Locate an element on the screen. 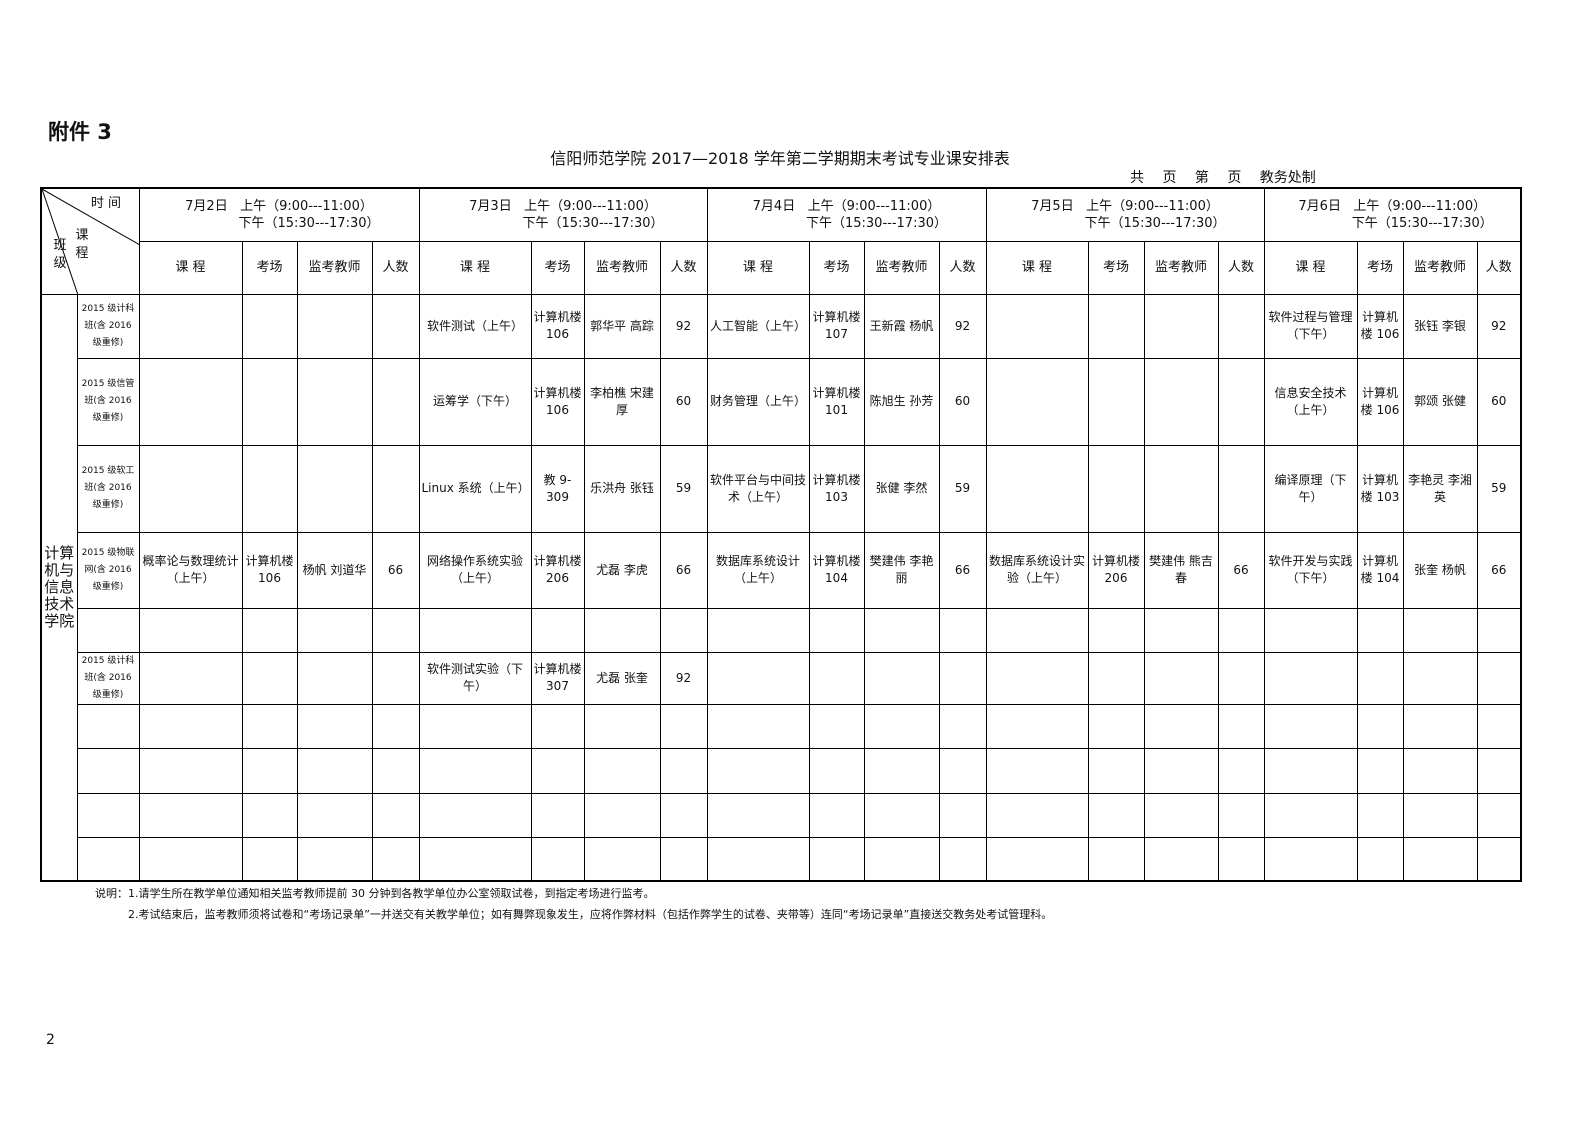 The image size is (1587, 1122). proctors-cell: 杨帆 刘道华 is located at coordinates (334, 570).